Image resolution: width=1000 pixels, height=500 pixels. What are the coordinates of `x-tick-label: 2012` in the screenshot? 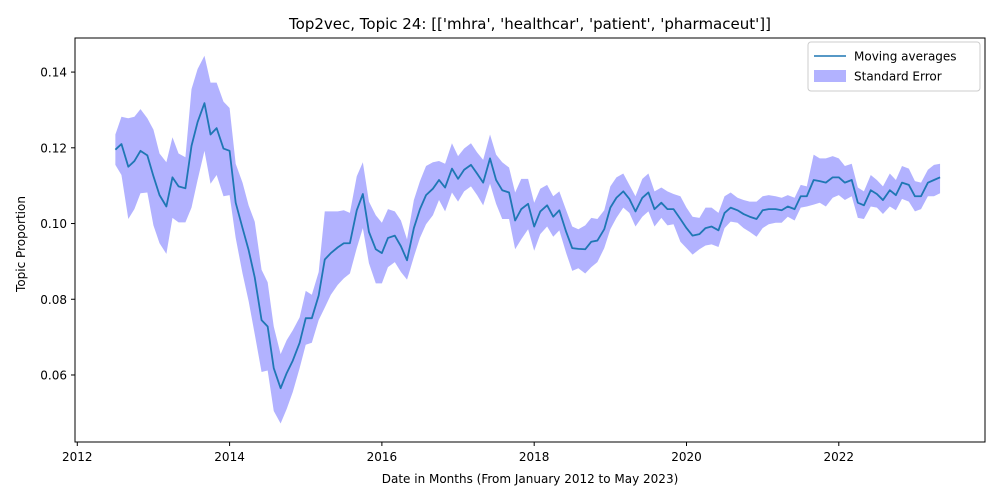 It's located at (77, 457).